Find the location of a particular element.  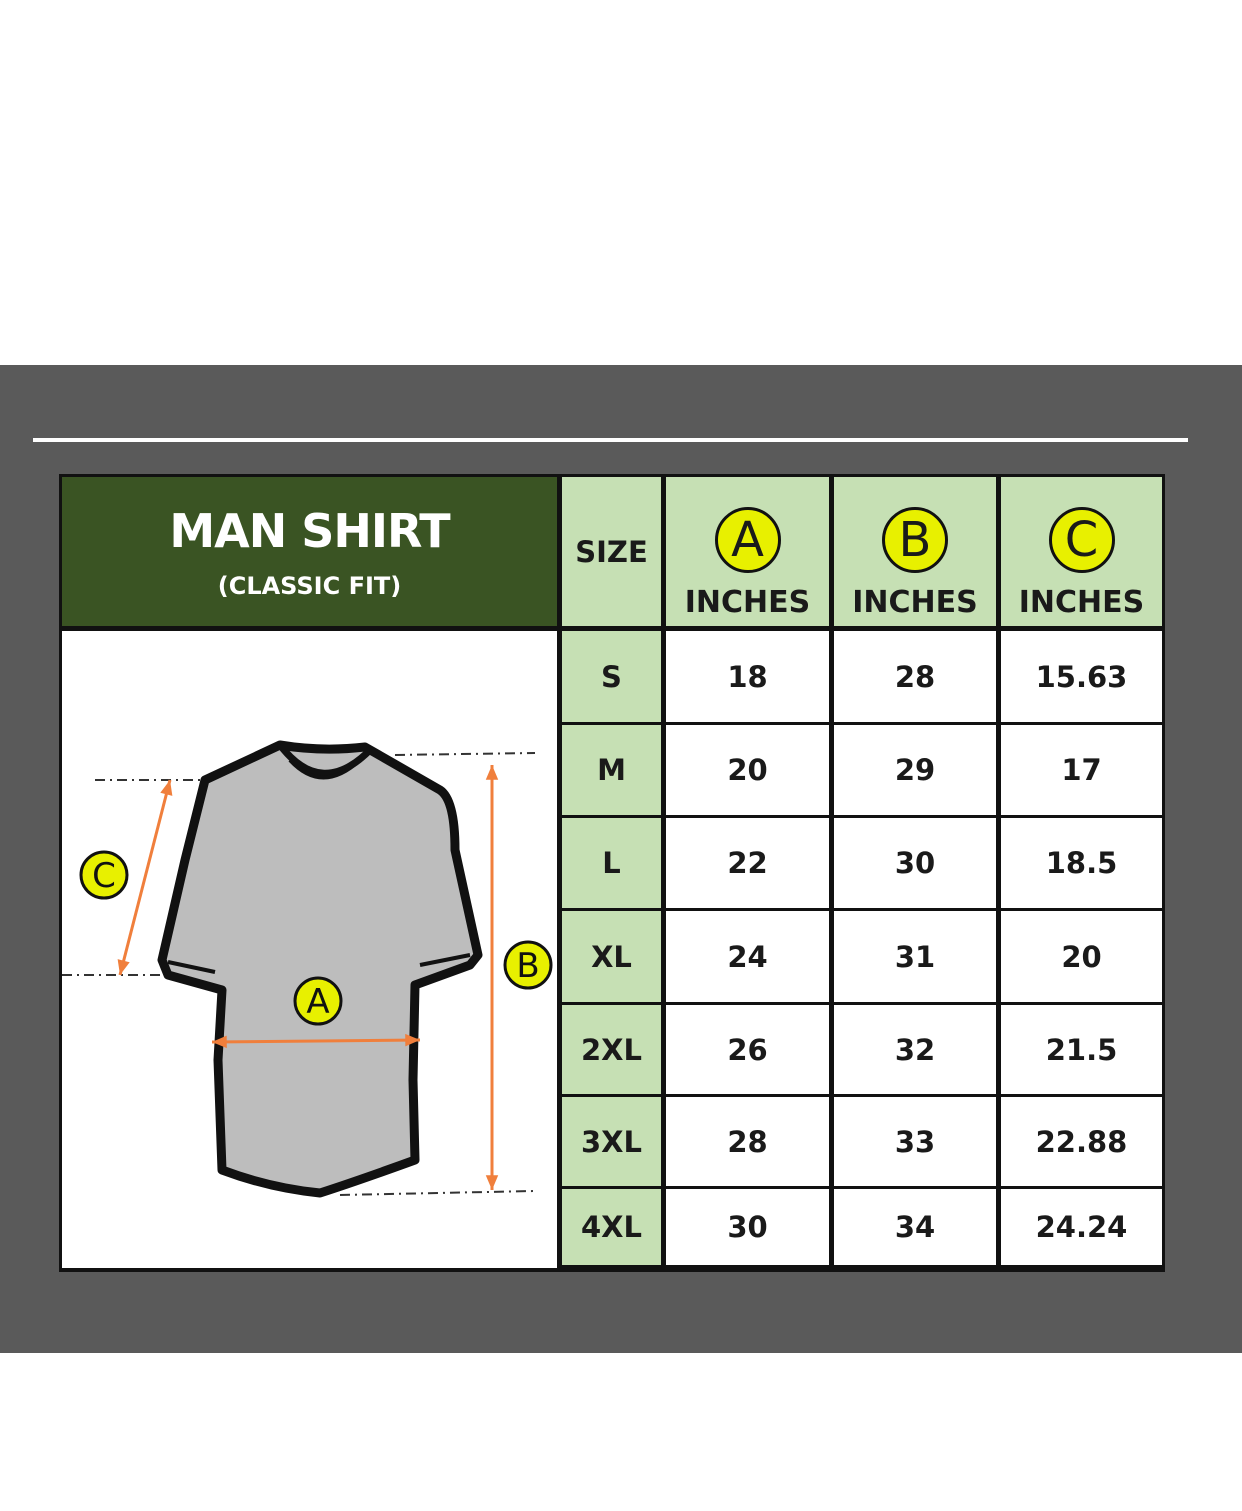

badge-a-icon is located at coordinates (318, 1001).